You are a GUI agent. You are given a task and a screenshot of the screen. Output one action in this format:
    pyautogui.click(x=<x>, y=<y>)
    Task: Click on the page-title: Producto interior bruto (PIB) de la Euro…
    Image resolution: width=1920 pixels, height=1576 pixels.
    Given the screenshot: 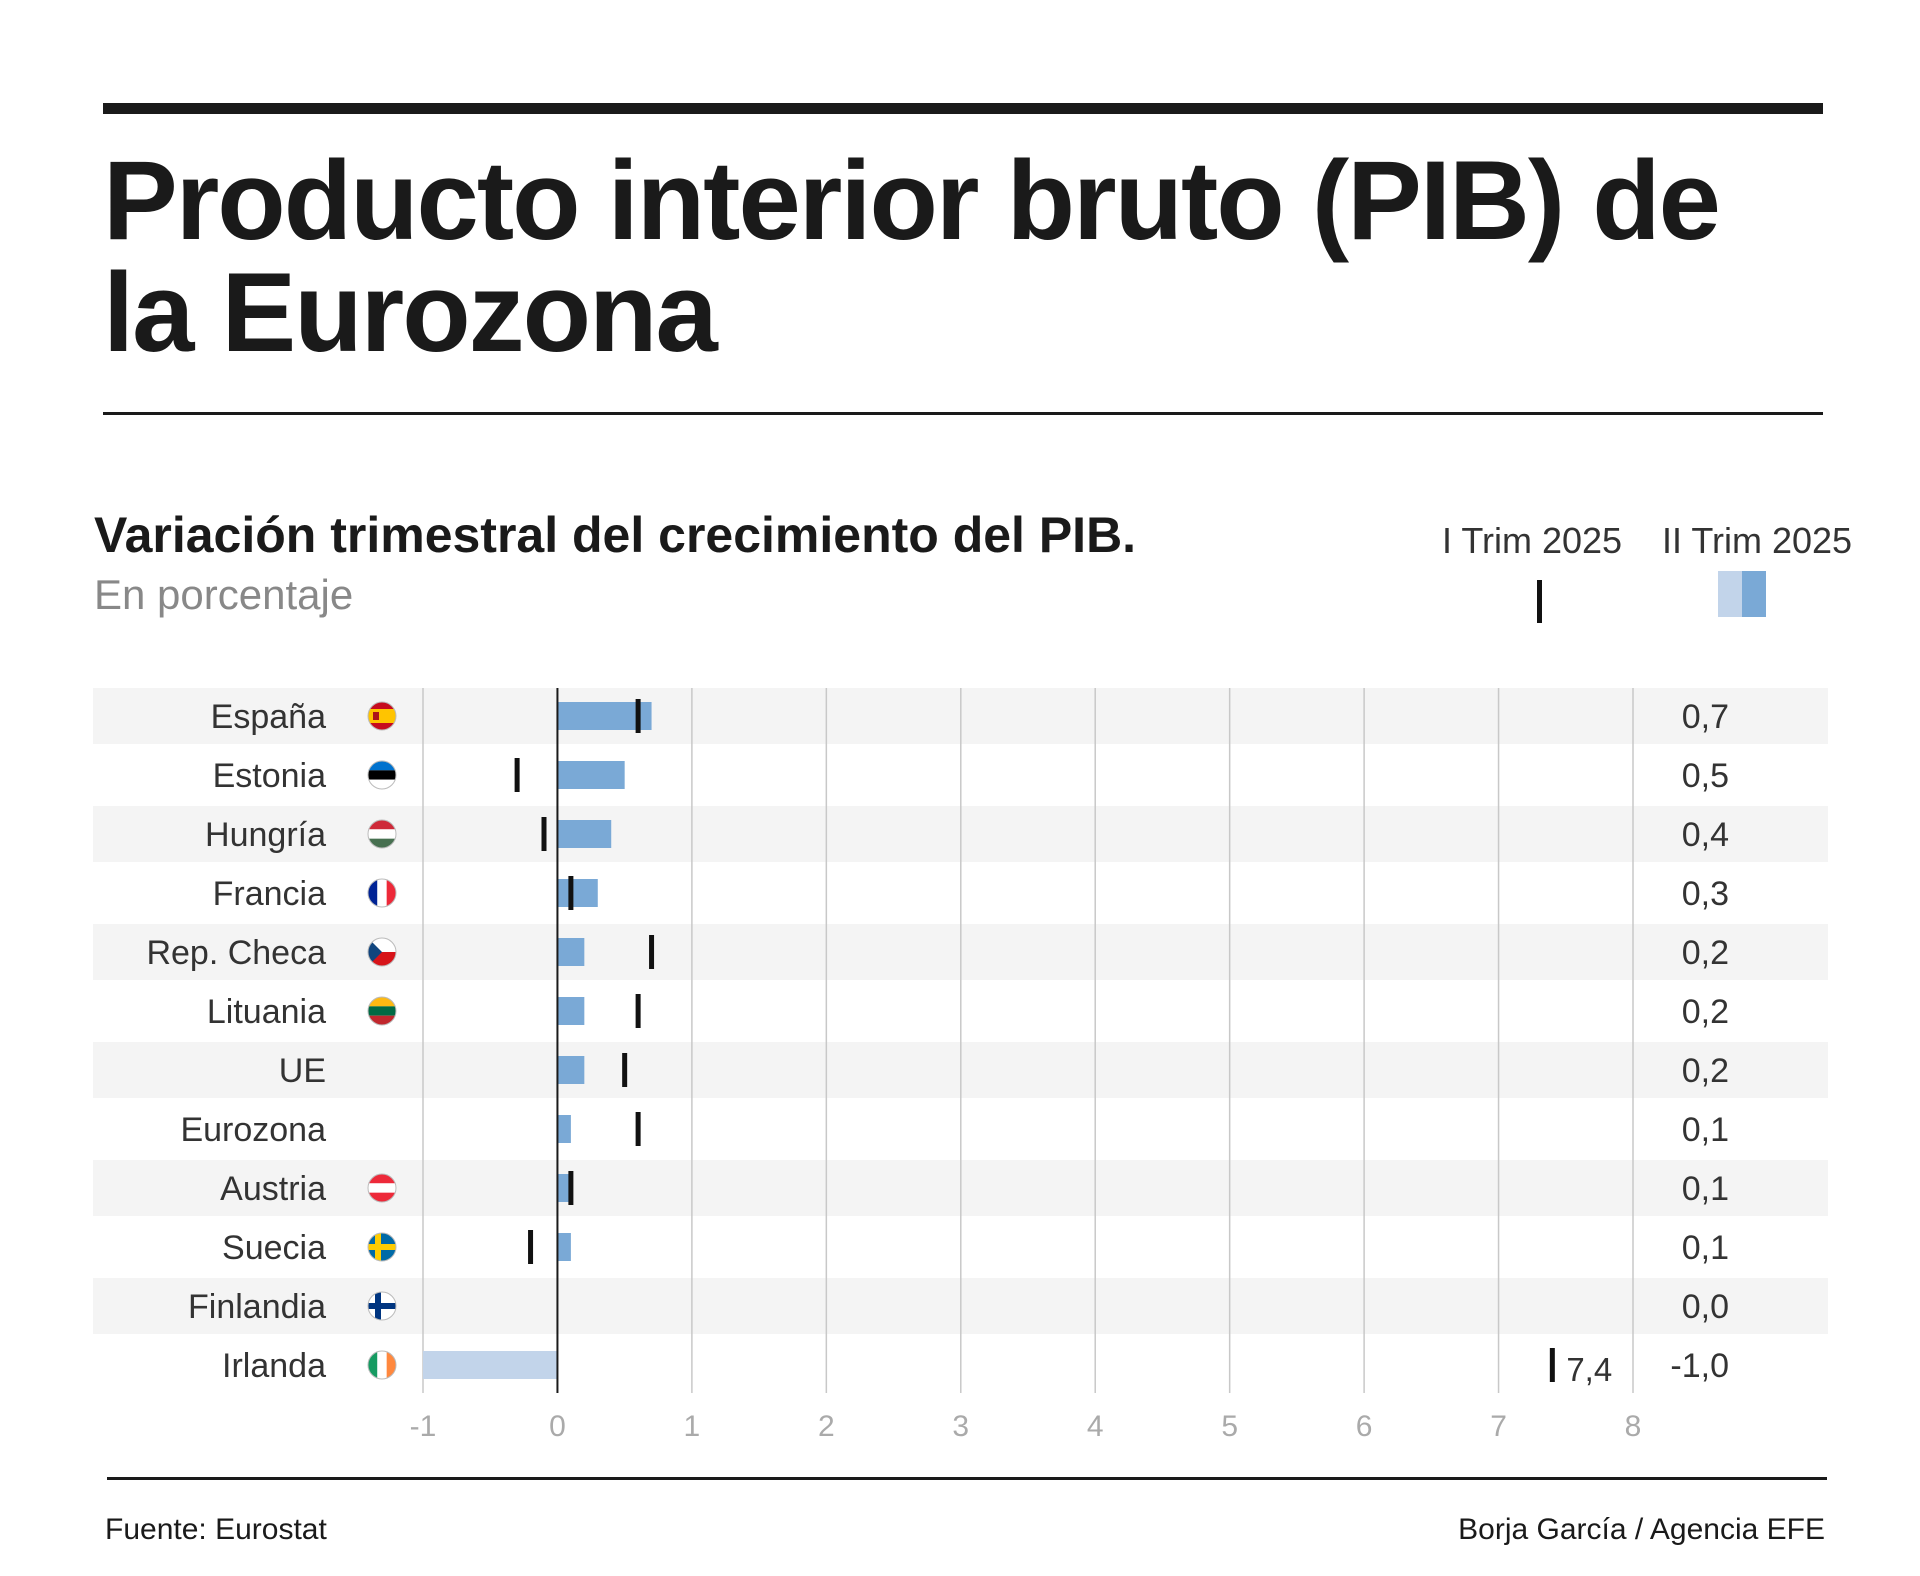 What is the action you would take?
    pyautogui.click(x=912, y=256)
    